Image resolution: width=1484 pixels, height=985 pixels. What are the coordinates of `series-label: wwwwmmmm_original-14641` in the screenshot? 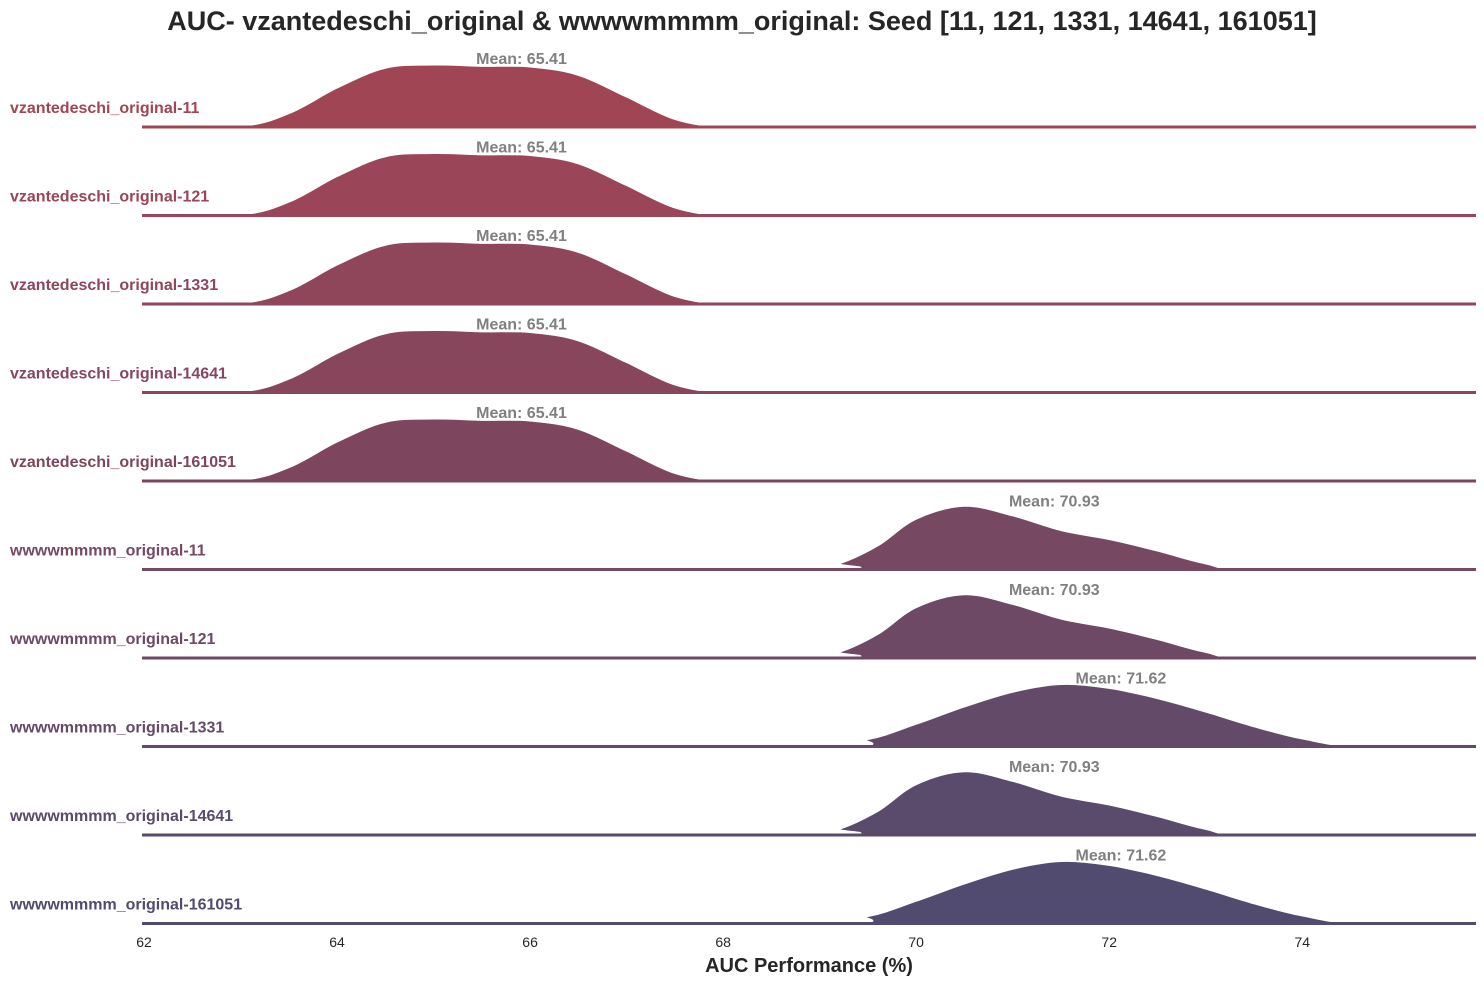 It's located at (121, 816).